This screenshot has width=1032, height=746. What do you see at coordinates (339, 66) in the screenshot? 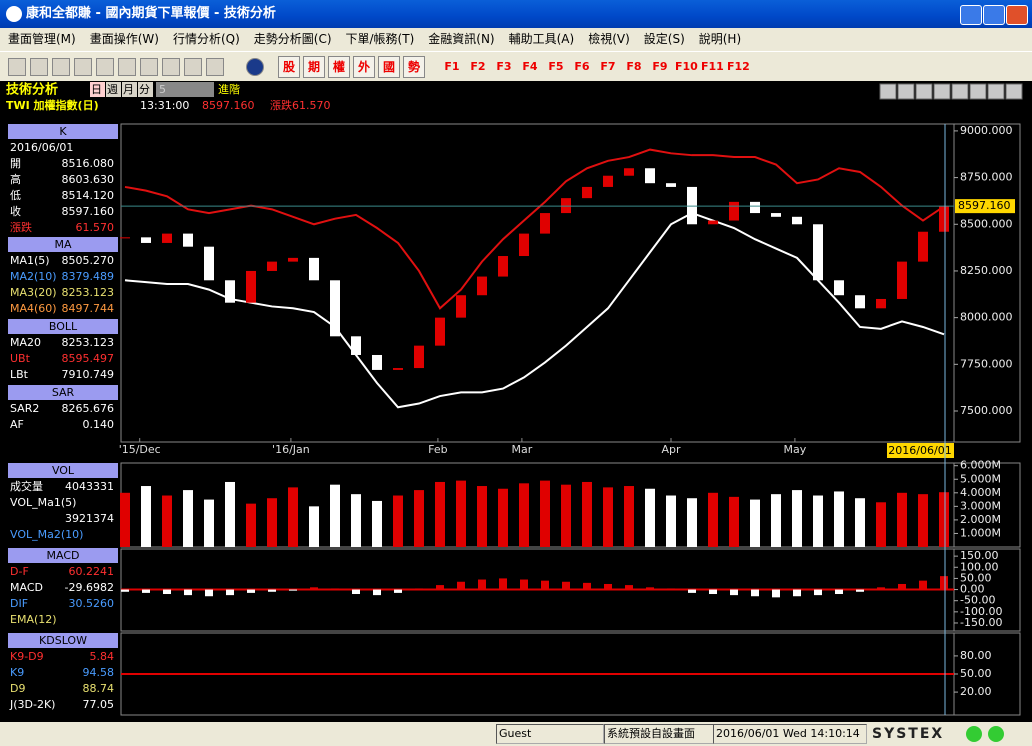
I see `market-button: 權` at bounding box center [339, 66].